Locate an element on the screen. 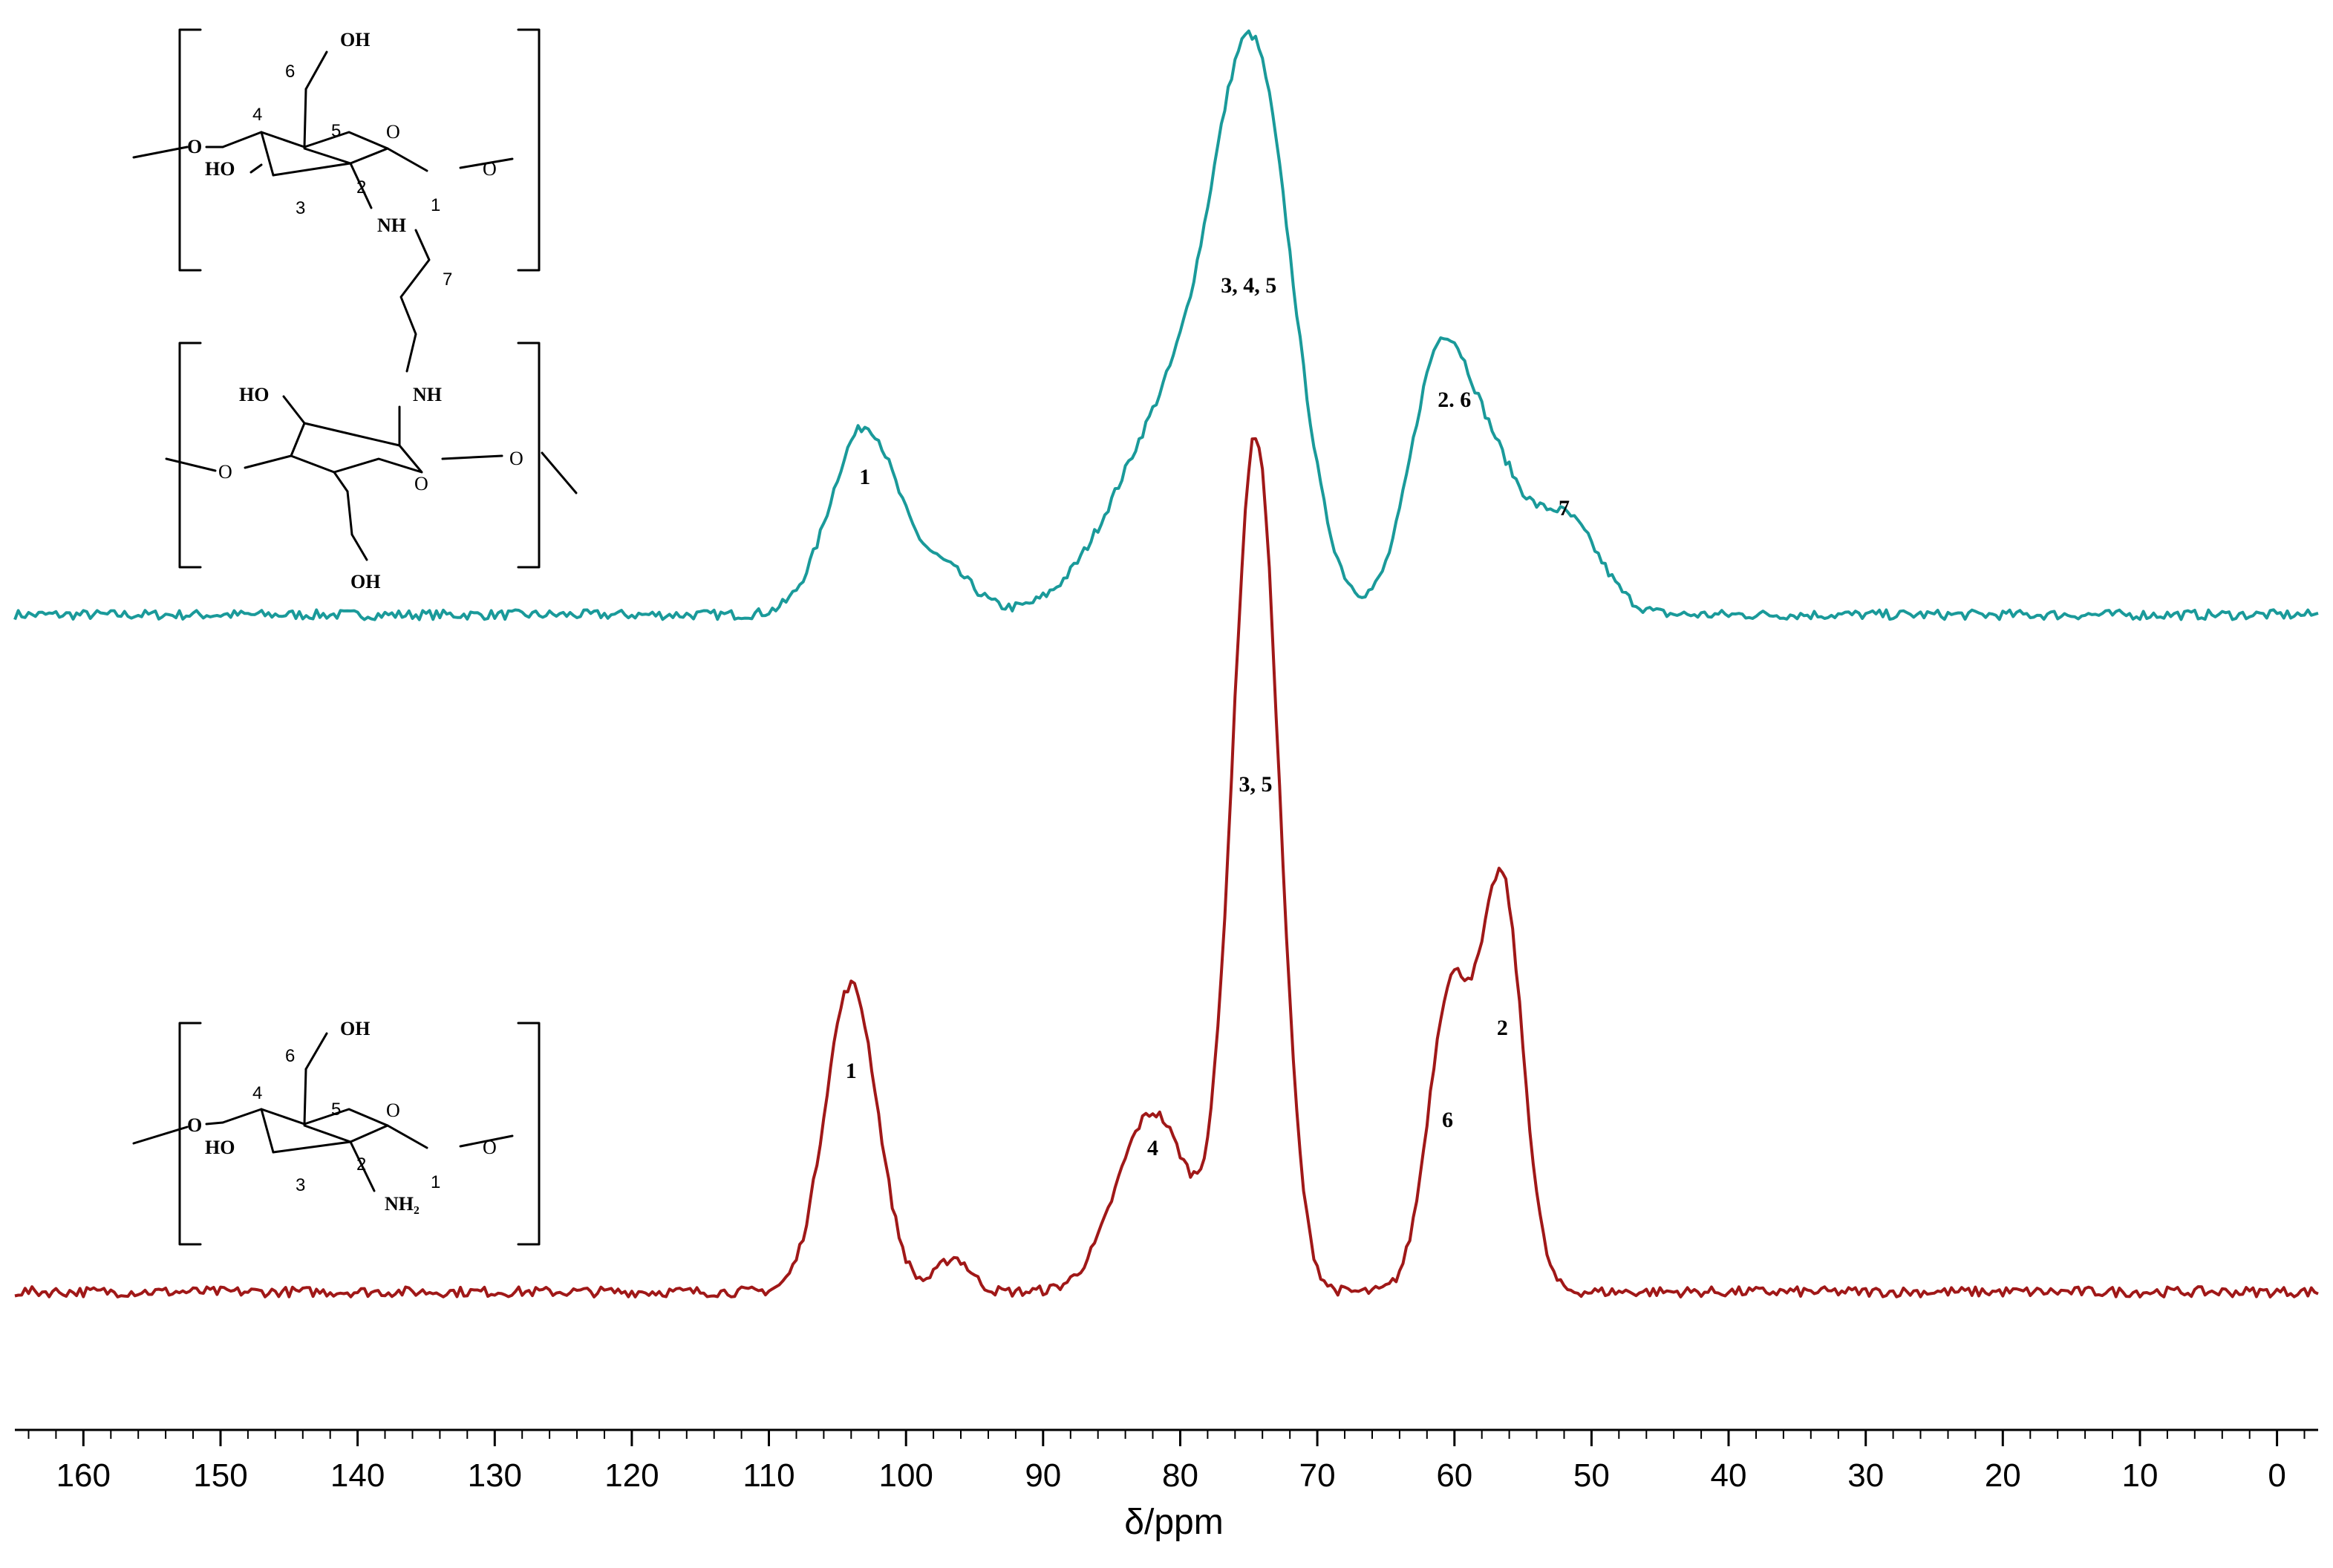  atom-ho-top: HO is located at coordinates (220, 169).